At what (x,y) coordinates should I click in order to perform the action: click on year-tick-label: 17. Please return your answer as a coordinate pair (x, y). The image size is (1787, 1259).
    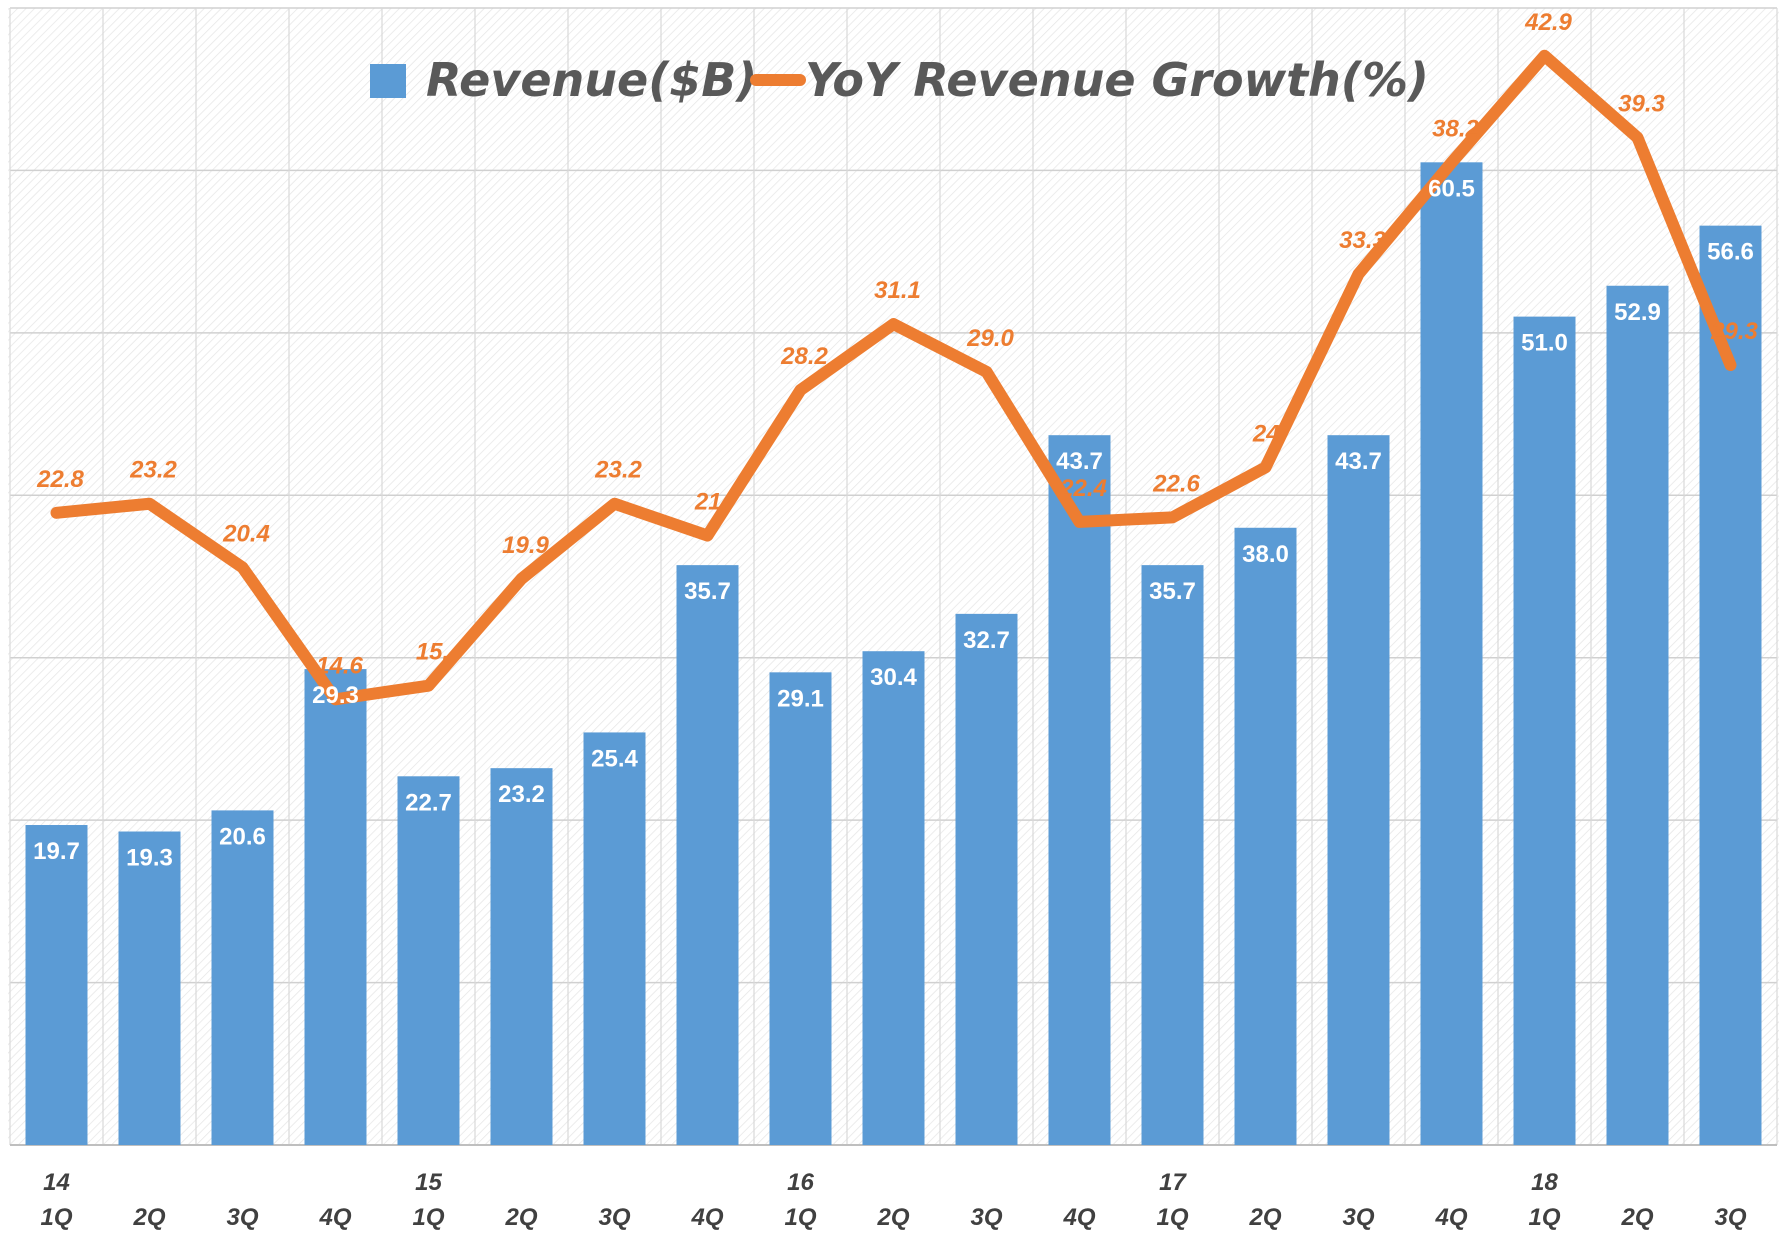
    Looking at the image, I should click on (1173, 1182).